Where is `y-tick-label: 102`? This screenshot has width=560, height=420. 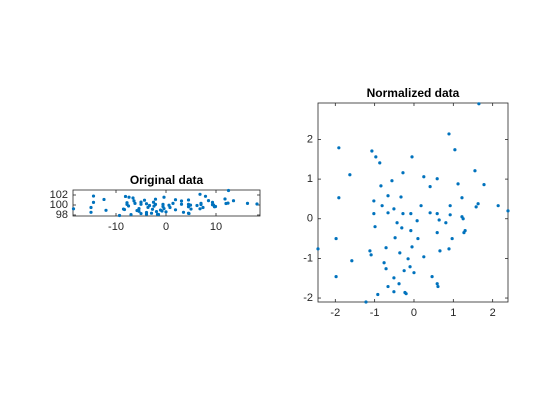
y-tick-label: 102 is located at coordinates (59, 195).